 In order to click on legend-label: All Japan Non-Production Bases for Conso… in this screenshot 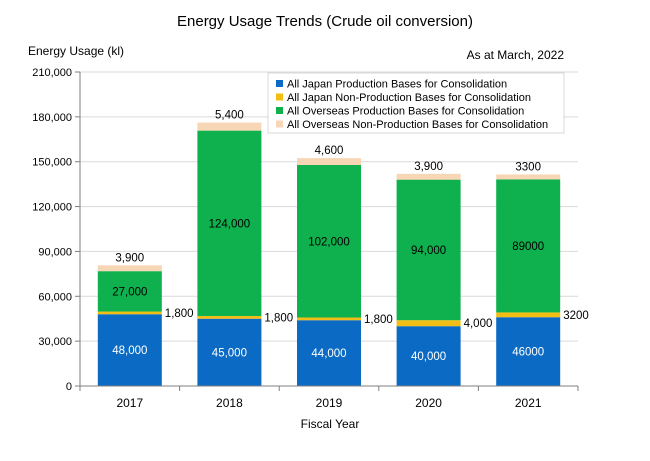, I will do `click(409, 98)`.